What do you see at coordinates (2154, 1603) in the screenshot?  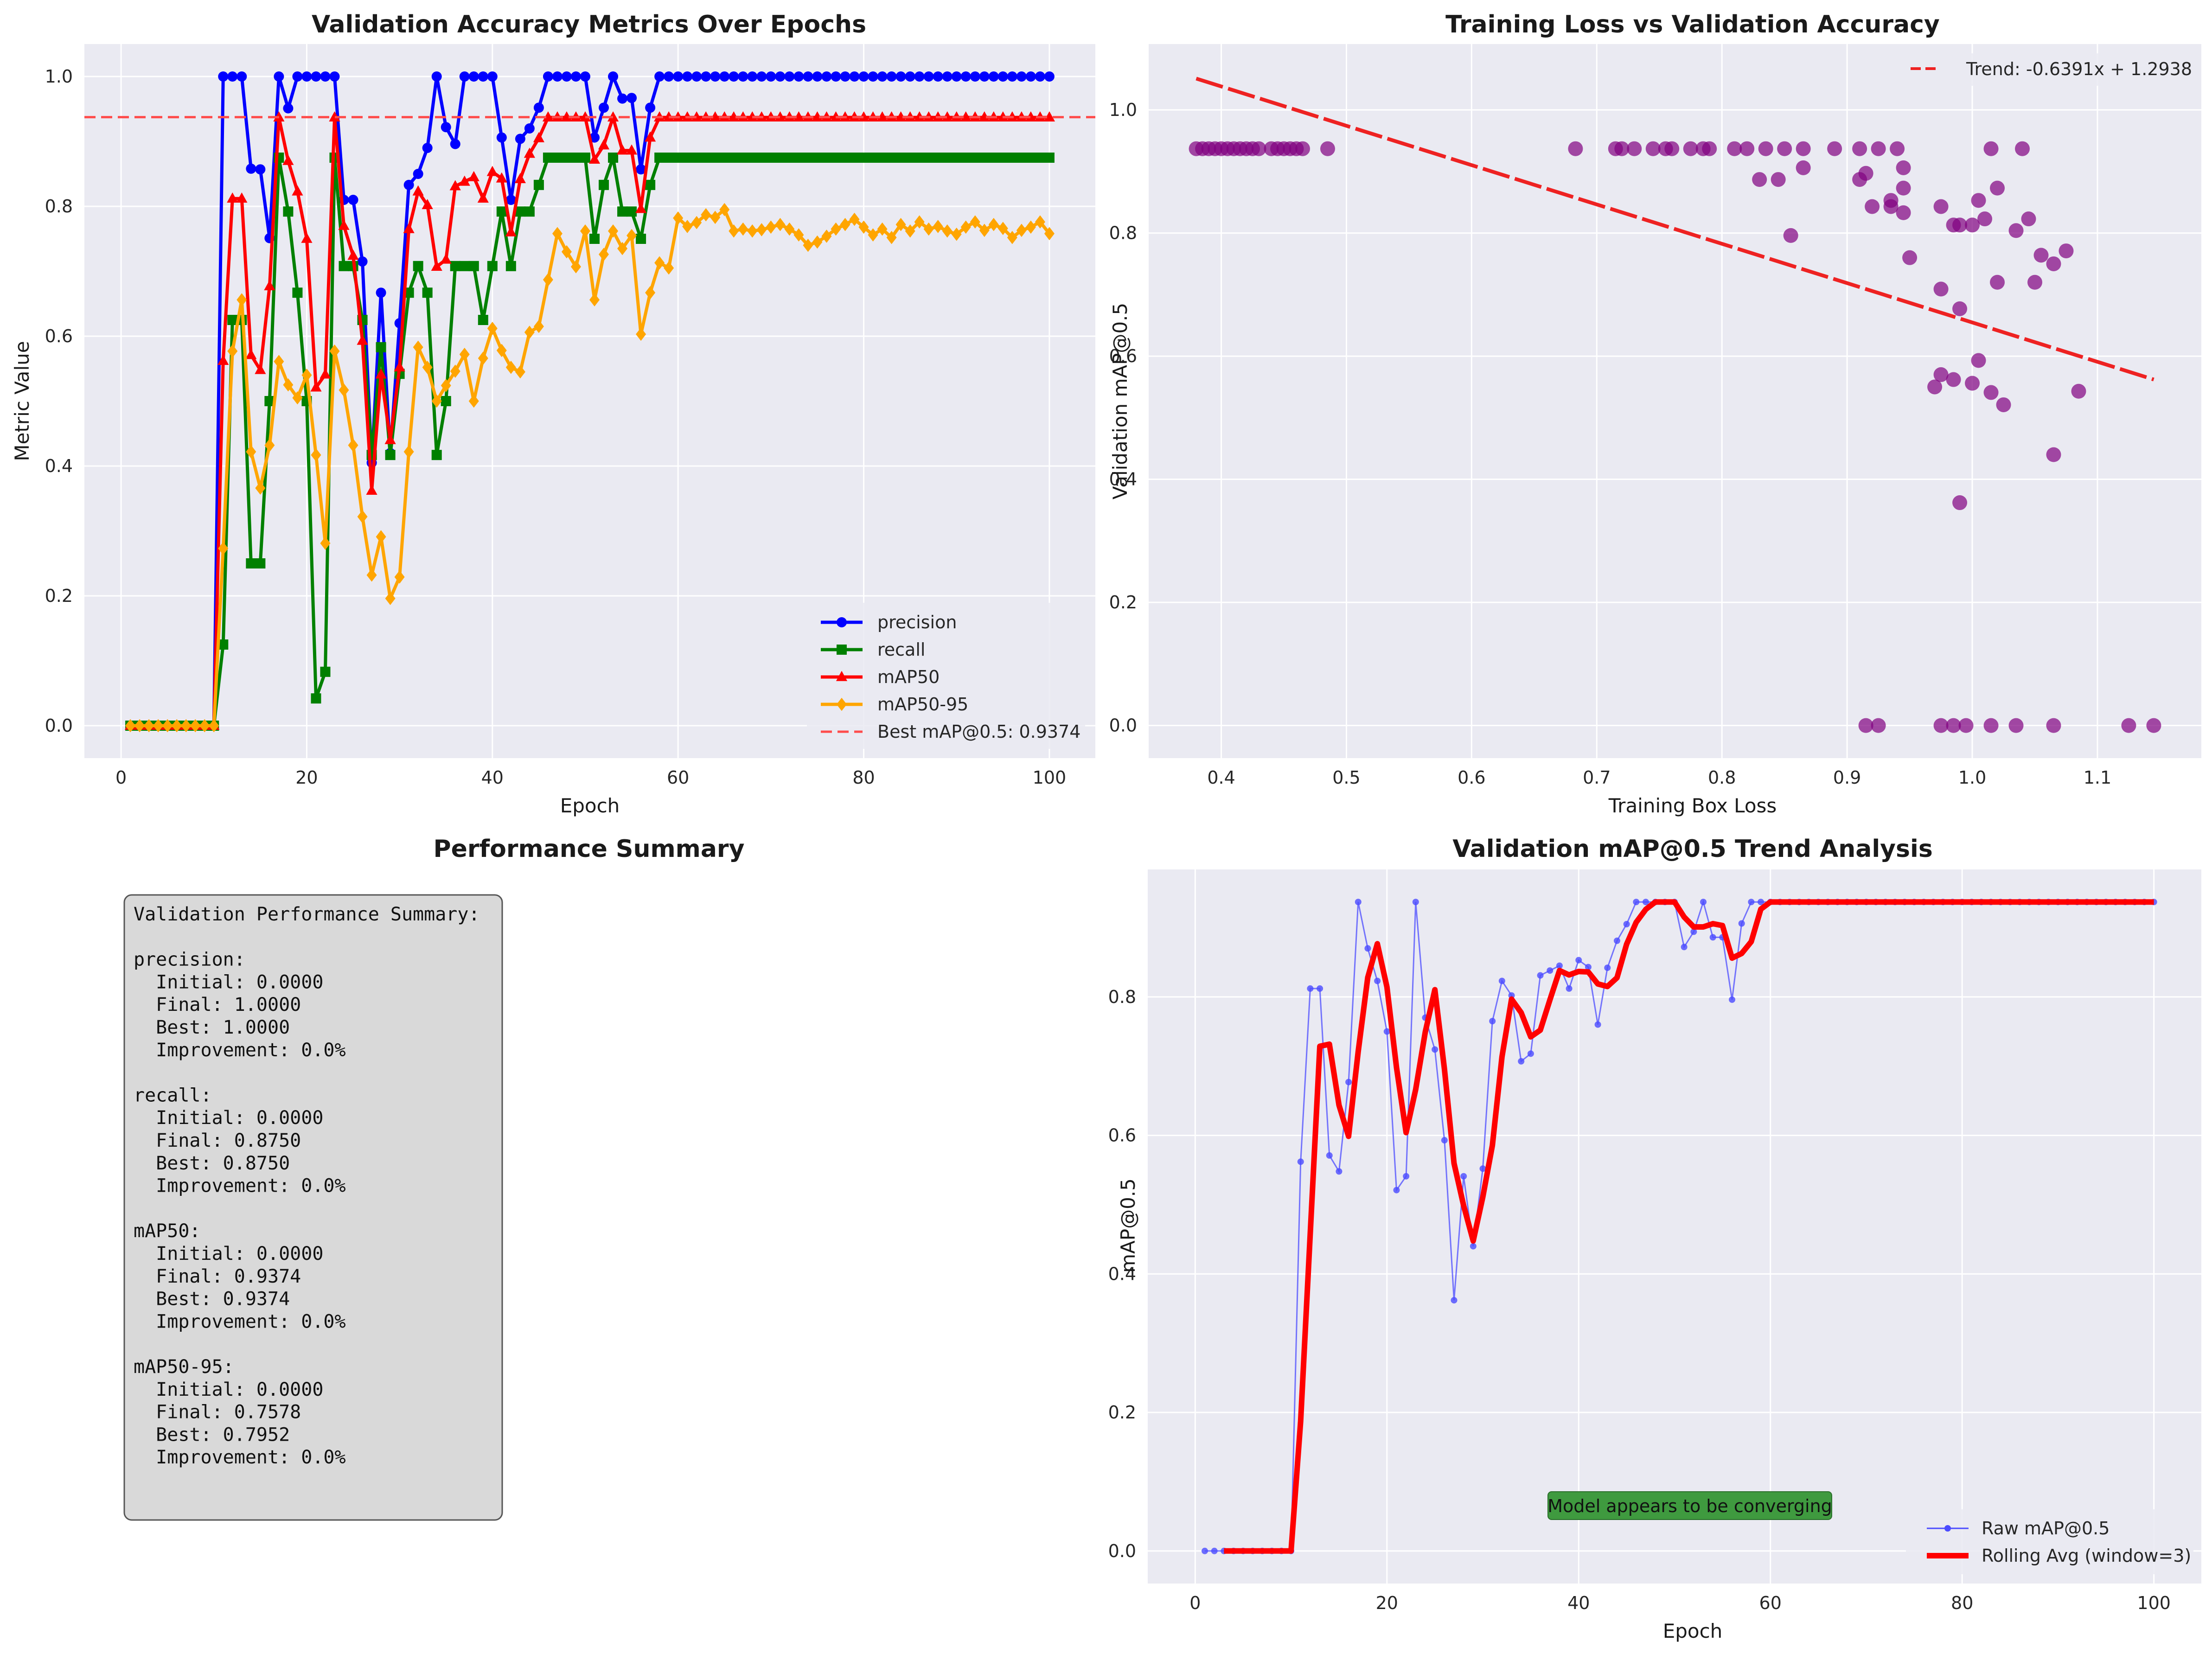 I see `x-tick-label: 100` at bounding box center [2154, 1603].